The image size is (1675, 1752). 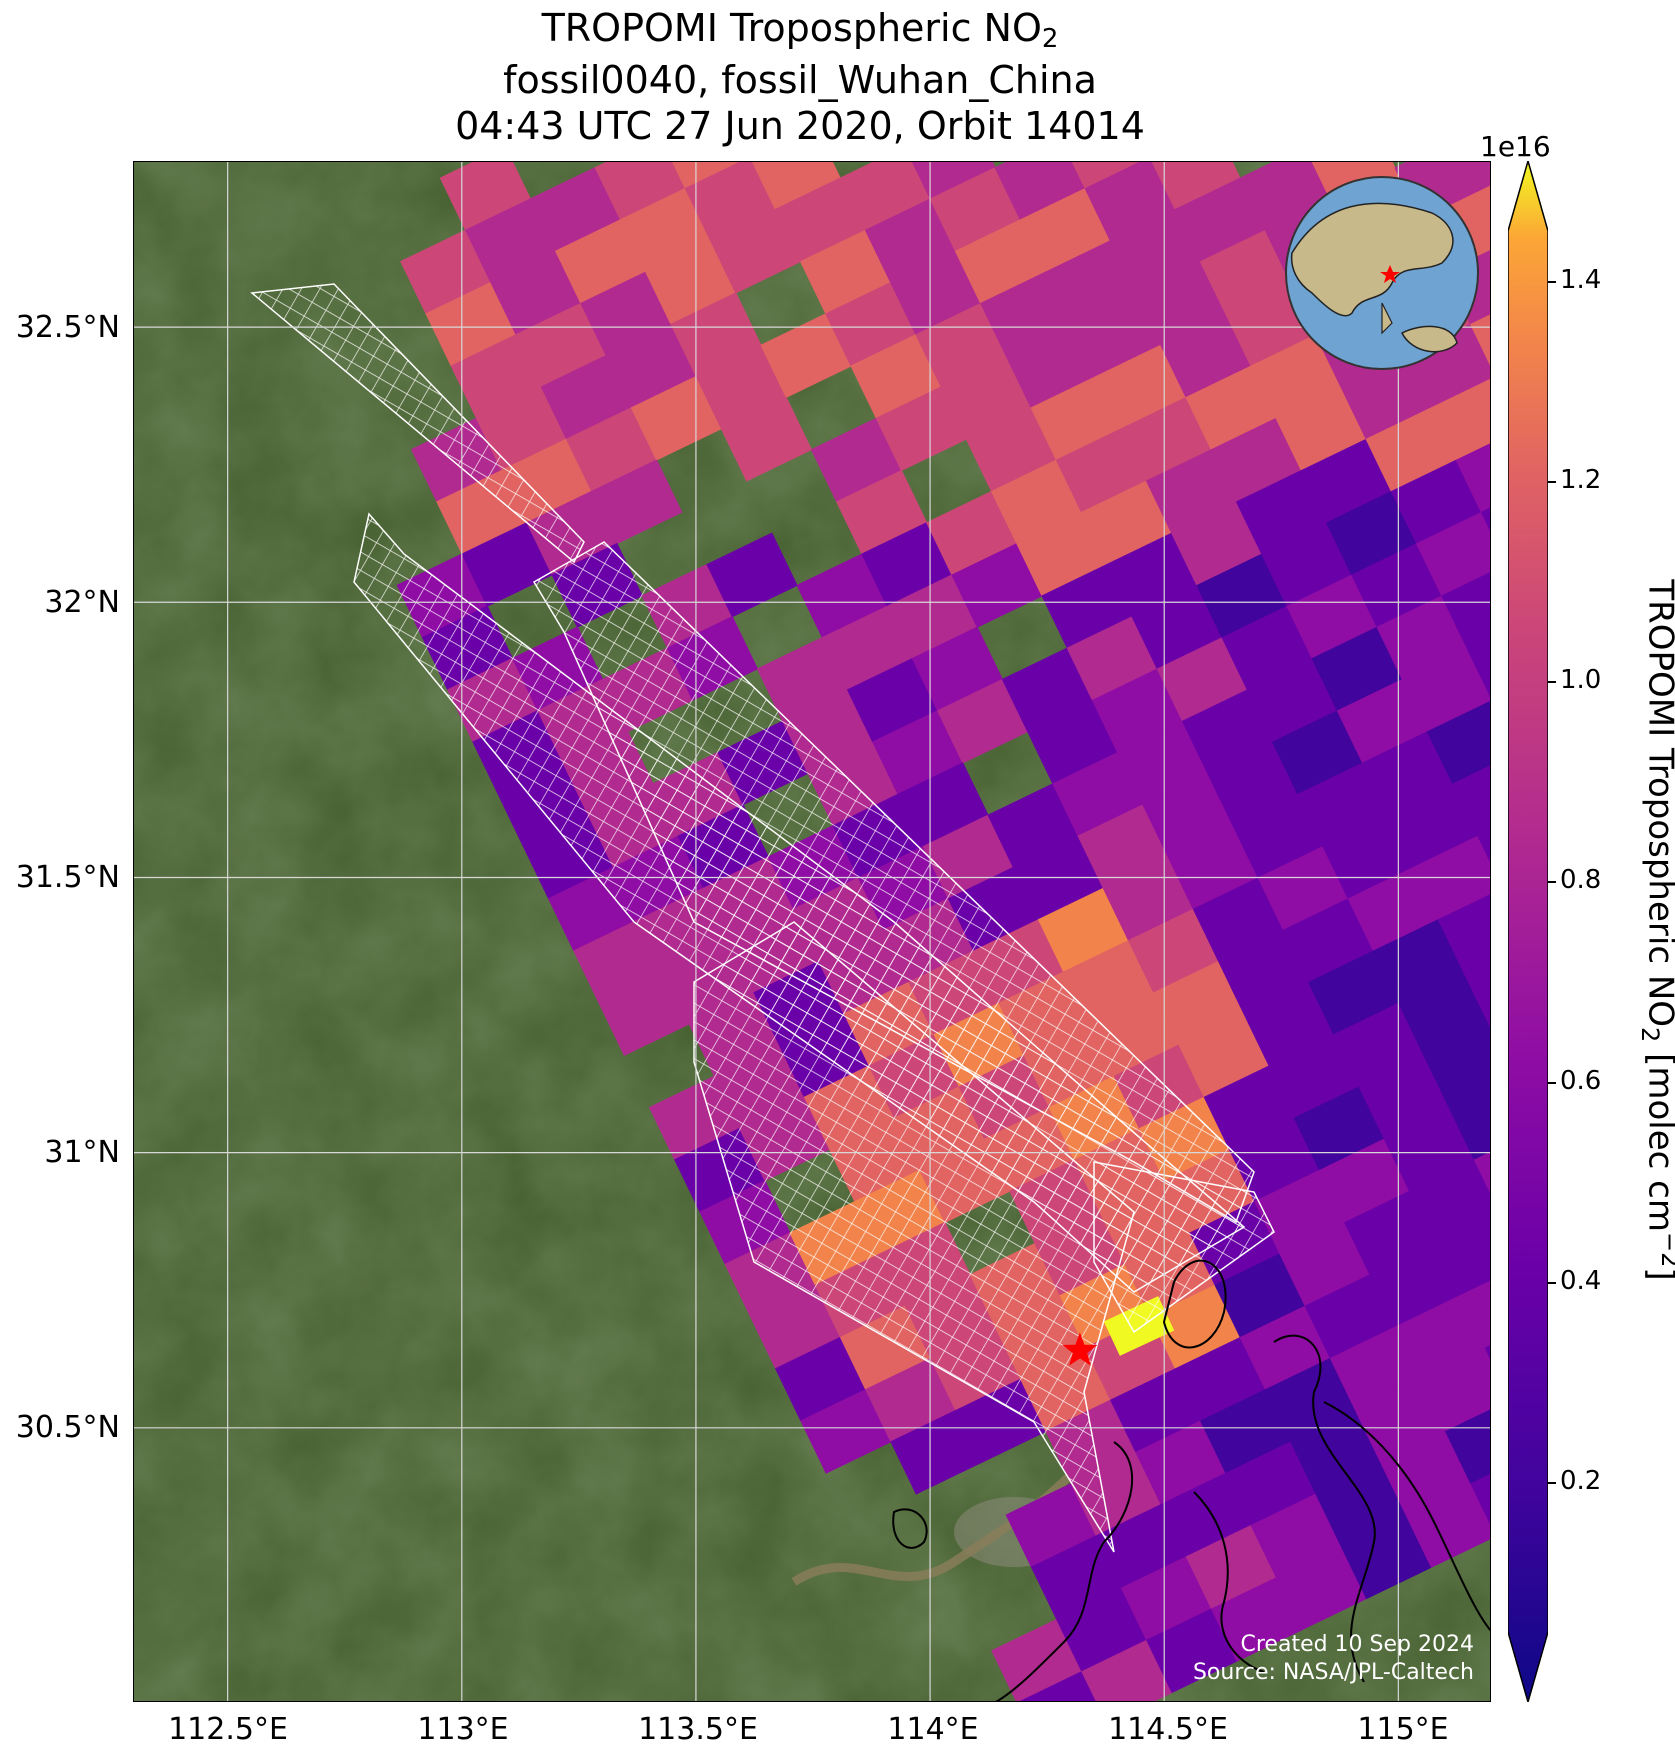 What do you see at coordinates (1581, 880) in the screenshot?
I see `colorbar-tick-label: 0.8` at bounding box center [1581, 880].